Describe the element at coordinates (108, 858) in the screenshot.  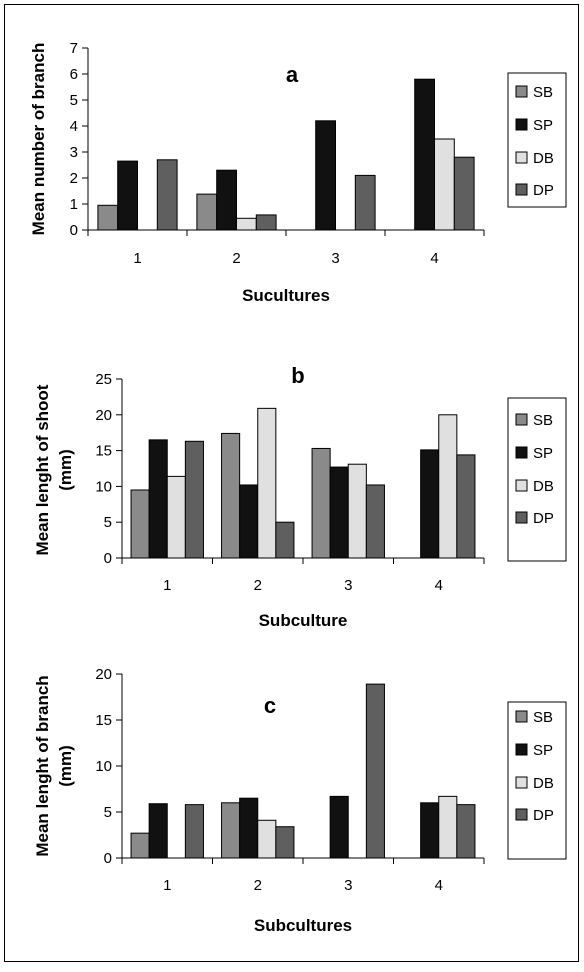
I see `panel-c-y-tick-label: 0` at that location.